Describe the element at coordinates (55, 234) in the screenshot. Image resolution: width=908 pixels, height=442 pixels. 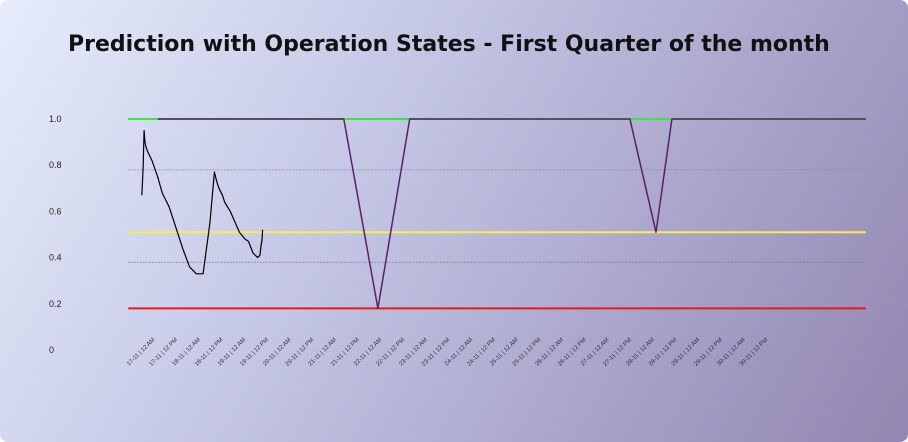
I see `y-axis-ticks: 0 0.2 0.4 0.6 0.8 1.0` at that location.